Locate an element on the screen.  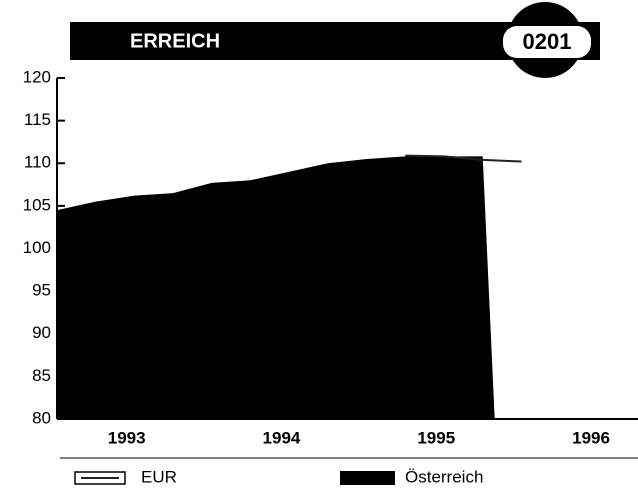
x-tick-label: 1994 is located at coordinates (282, 437).